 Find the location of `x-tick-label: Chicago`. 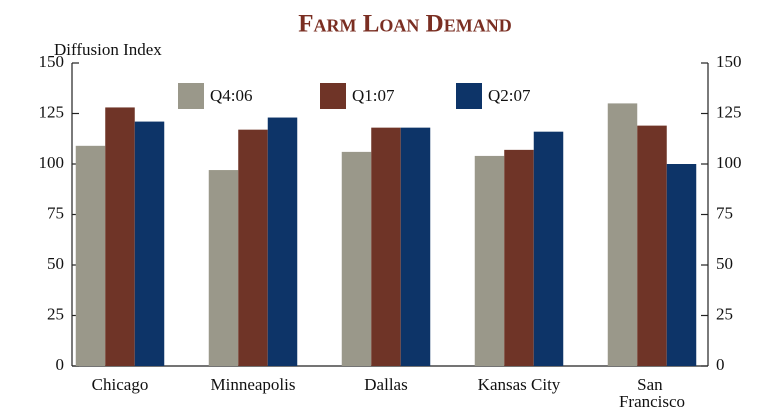

x-tick-label: Chicago is located at coordinates (120, 384).